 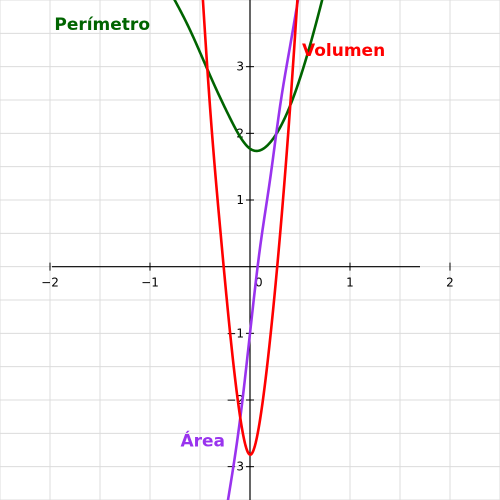 I want to click on label-area: Área, so click(x=202, y=441).